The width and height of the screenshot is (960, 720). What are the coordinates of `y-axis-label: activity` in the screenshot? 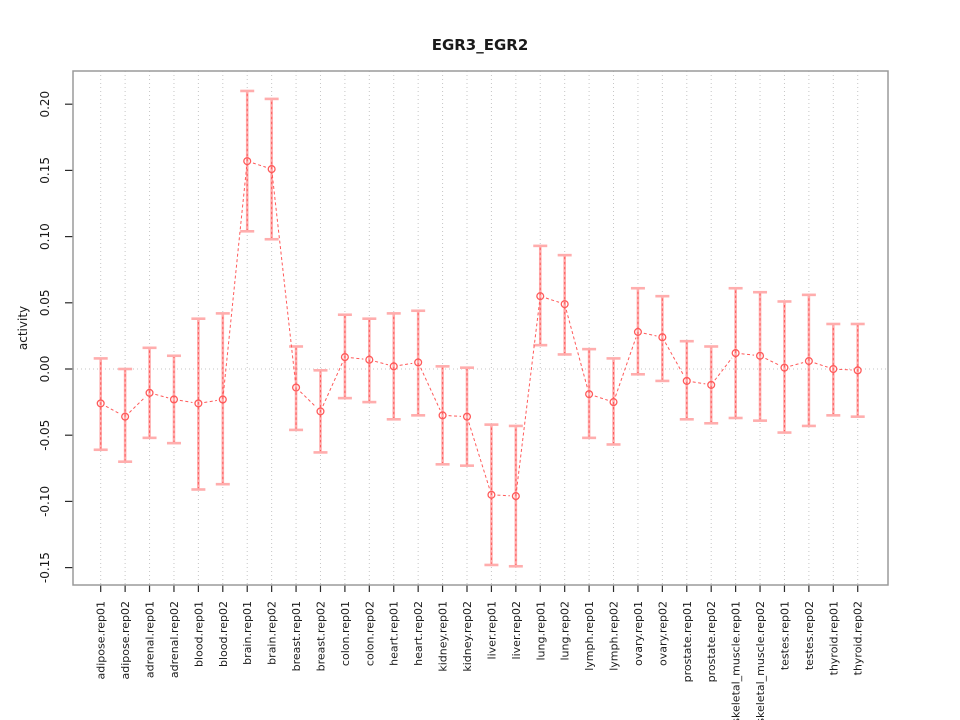 It's located at (23, 328).